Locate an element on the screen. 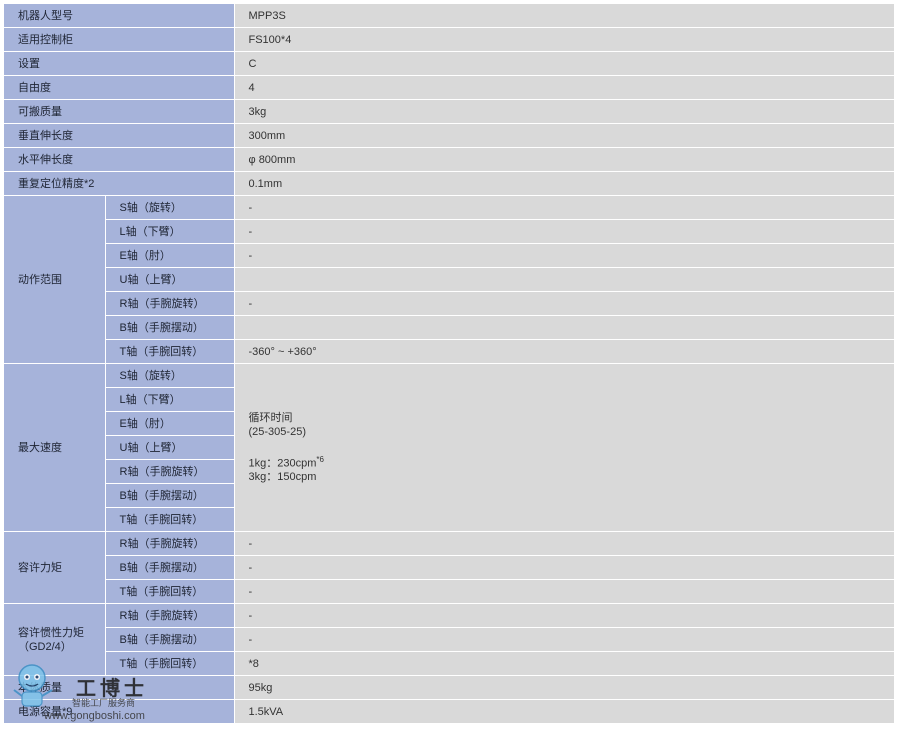  row-moment-b: B轴（手腕摆动） - is located at coordinates (449, 567).